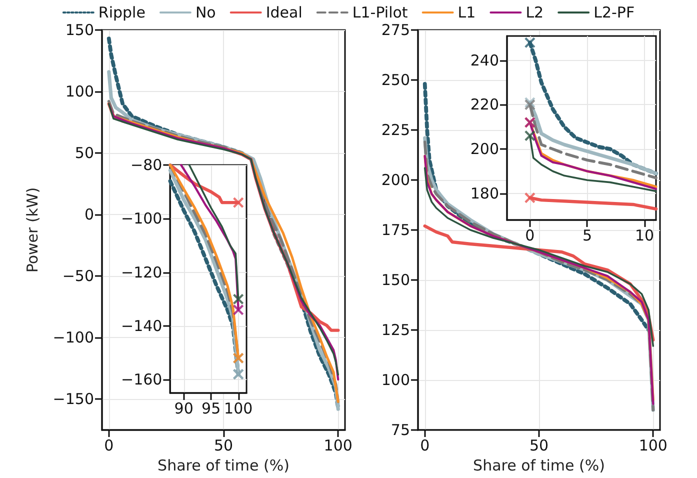 The height and width of the screenshot is (478, 697). I want to click on legend-label: L2-PF, so click(614, 13).